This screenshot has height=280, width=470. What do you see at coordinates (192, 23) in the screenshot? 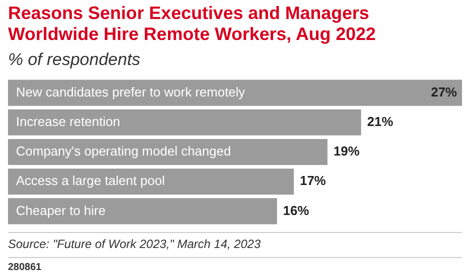
I see `chart-title: Reasons Senior Executives and Managers Worldwide Hire Remote Workers, Aug 2022` at bounding box center [192, 23].